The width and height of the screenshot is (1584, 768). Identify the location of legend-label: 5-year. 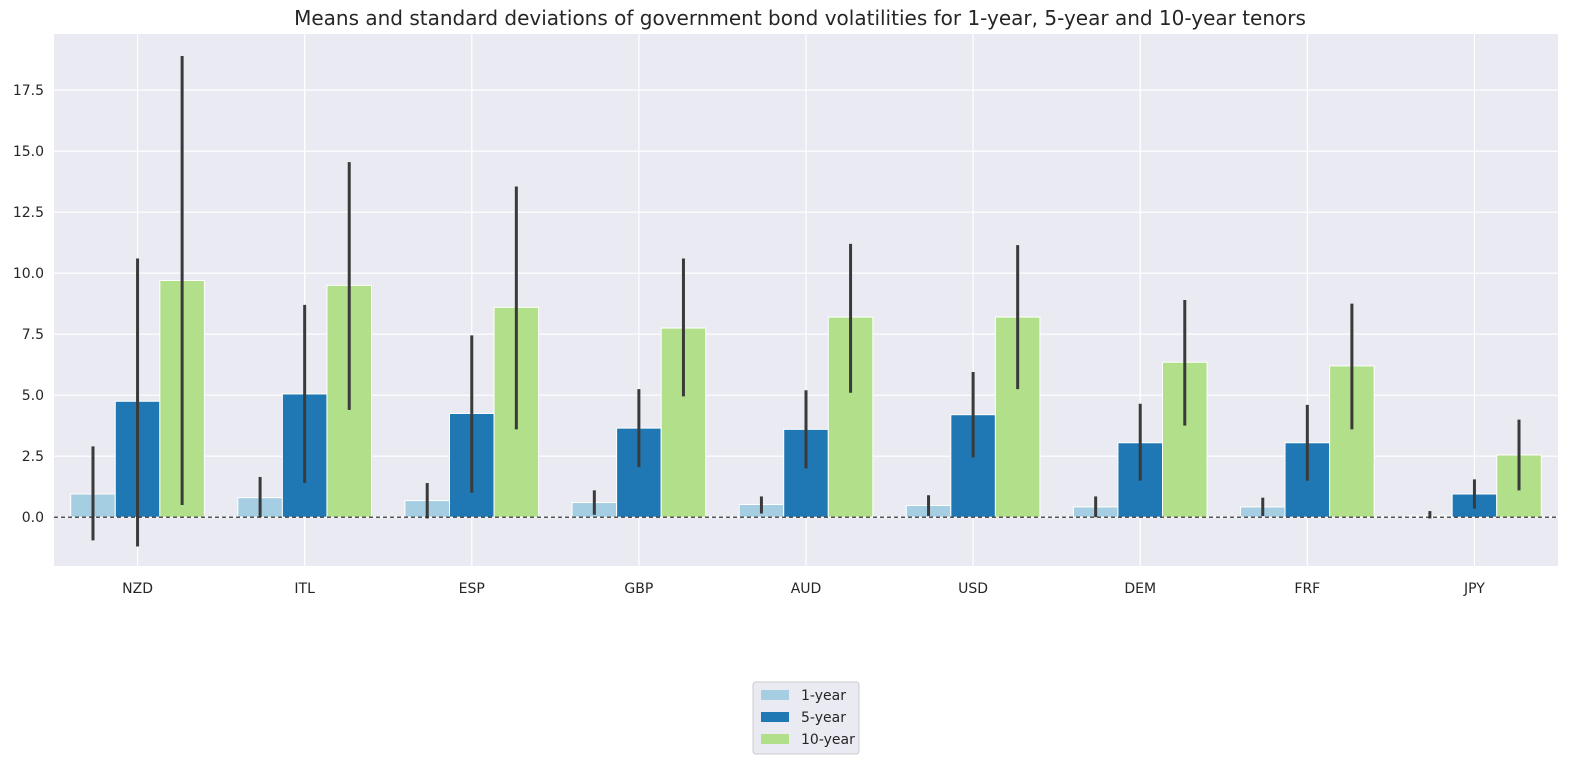
(823, 718).